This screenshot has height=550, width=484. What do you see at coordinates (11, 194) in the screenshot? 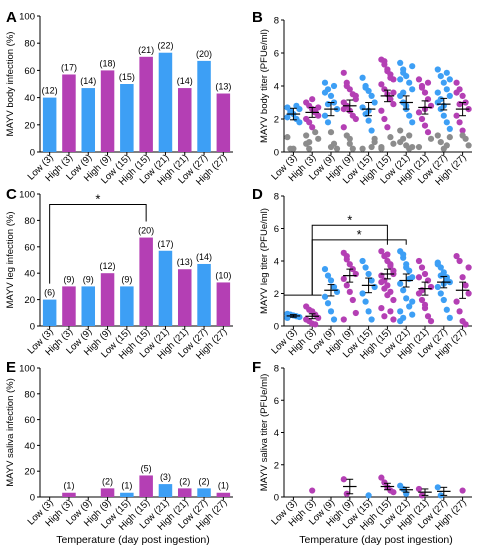
I see `panel-label: C` at bounding box center [11, 194].